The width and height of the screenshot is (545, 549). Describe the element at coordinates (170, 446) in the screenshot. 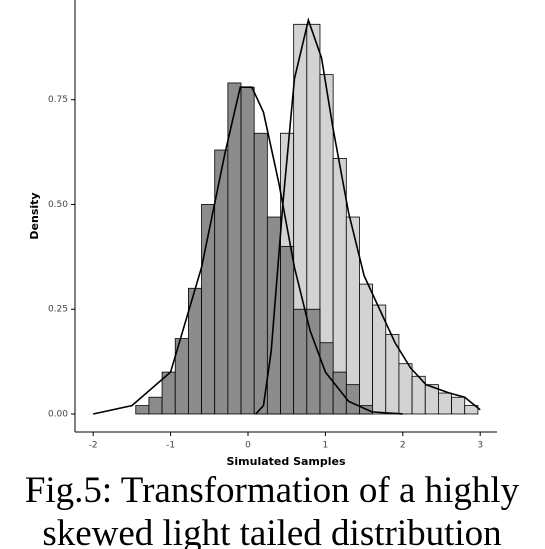

I see `x-tick-label: -1` at that location.